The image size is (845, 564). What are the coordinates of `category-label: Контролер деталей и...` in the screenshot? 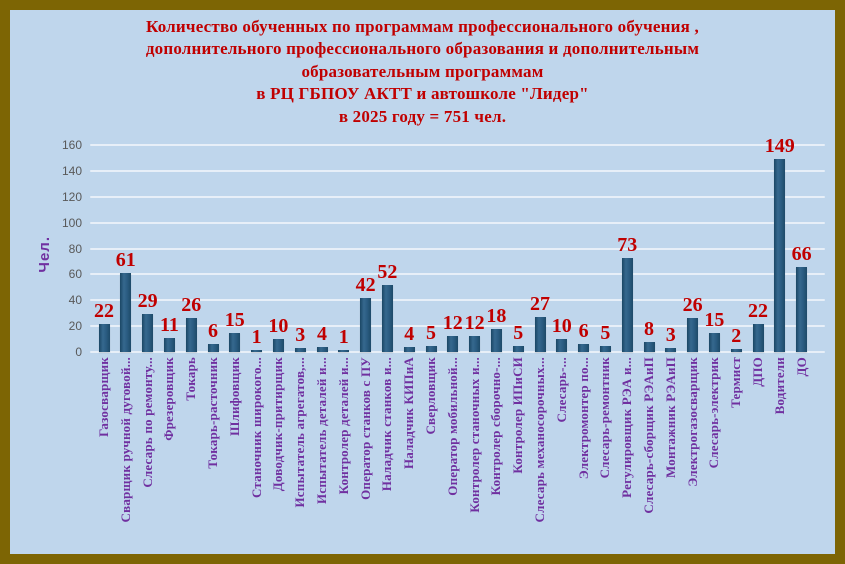 It's located at (343, 426).